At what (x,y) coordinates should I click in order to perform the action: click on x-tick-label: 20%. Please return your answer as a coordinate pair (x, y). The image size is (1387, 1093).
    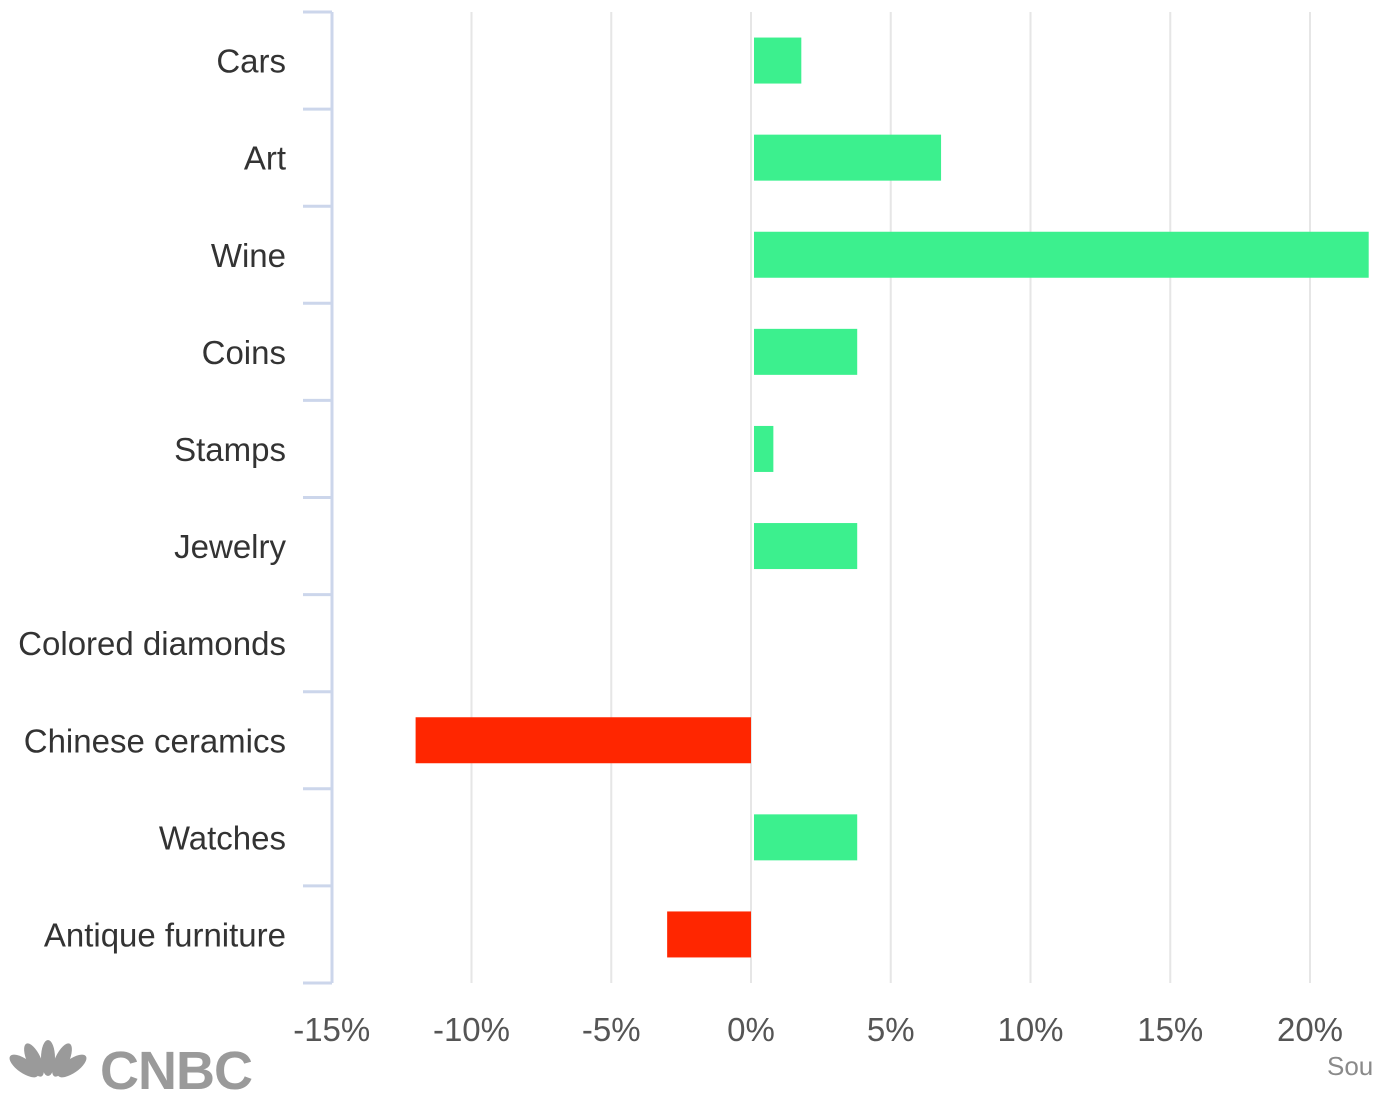
    Looking at the image, I should click on (1310, 1029).